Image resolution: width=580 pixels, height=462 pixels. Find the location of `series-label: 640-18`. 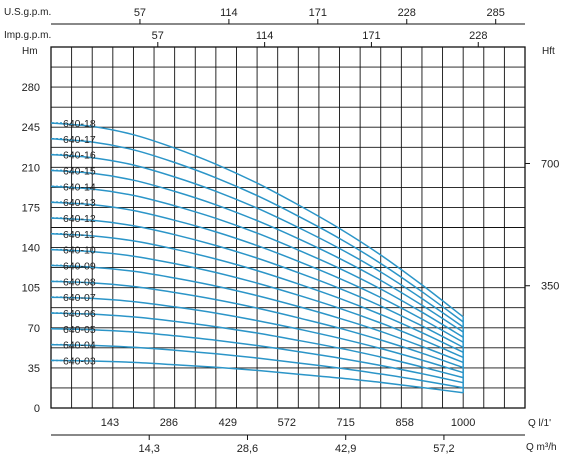

series-label: 640-18 is located at coordinates (79, 124).